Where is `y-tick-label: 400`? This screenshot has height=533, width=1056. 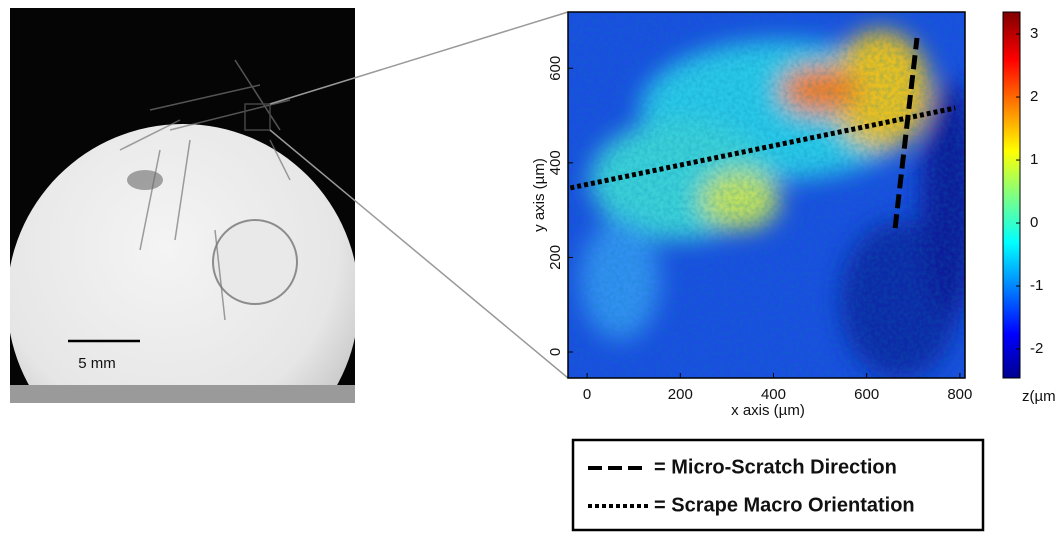
y-tick-label: 400 is located at coordinates (555, 162).